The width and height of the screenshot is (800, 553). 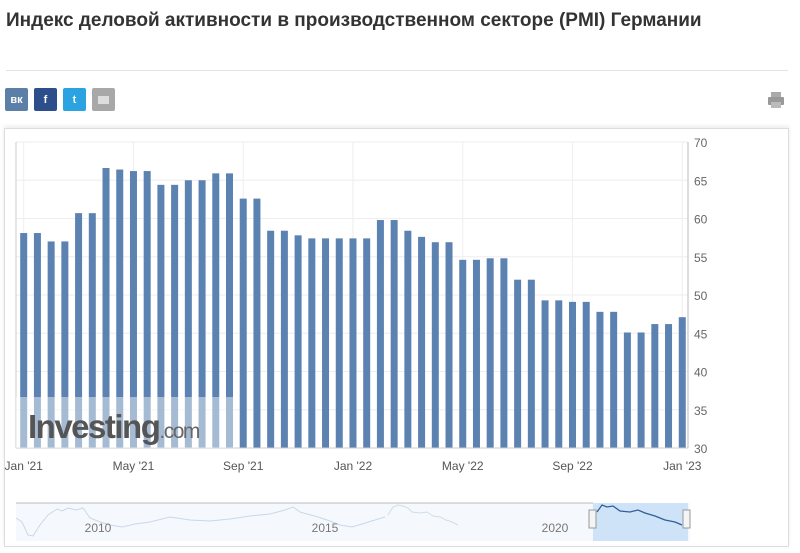 What do you see at coordinates (686, 519) in the screenshot?
I see `navigator-right-handle` at bounding box center [686, 519].